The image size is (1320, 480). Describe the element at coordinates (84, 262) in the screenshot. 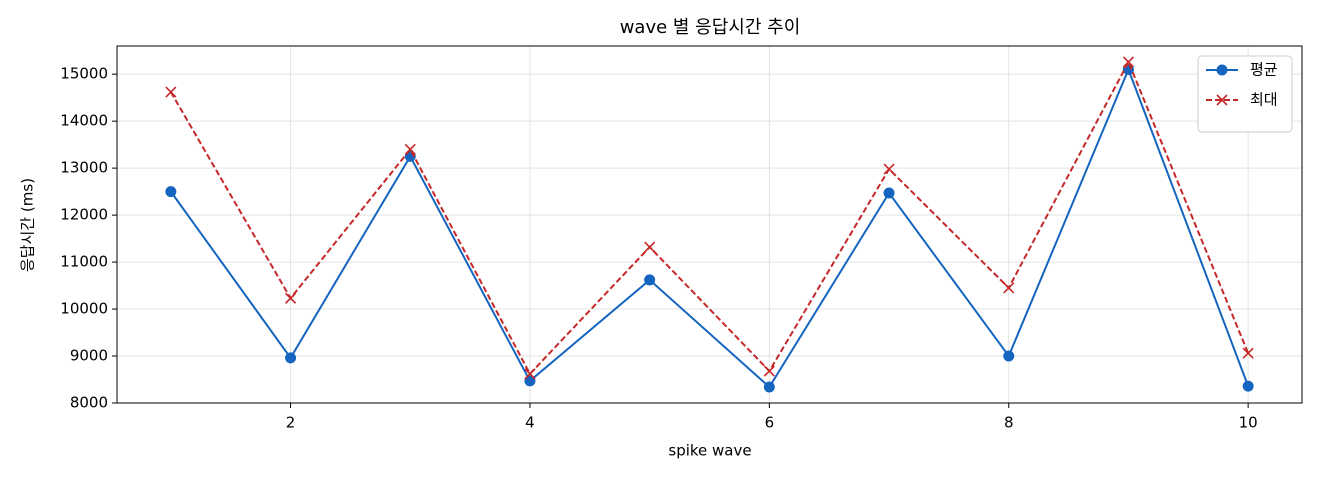

I see `y-tick-label: 11000` at that location.